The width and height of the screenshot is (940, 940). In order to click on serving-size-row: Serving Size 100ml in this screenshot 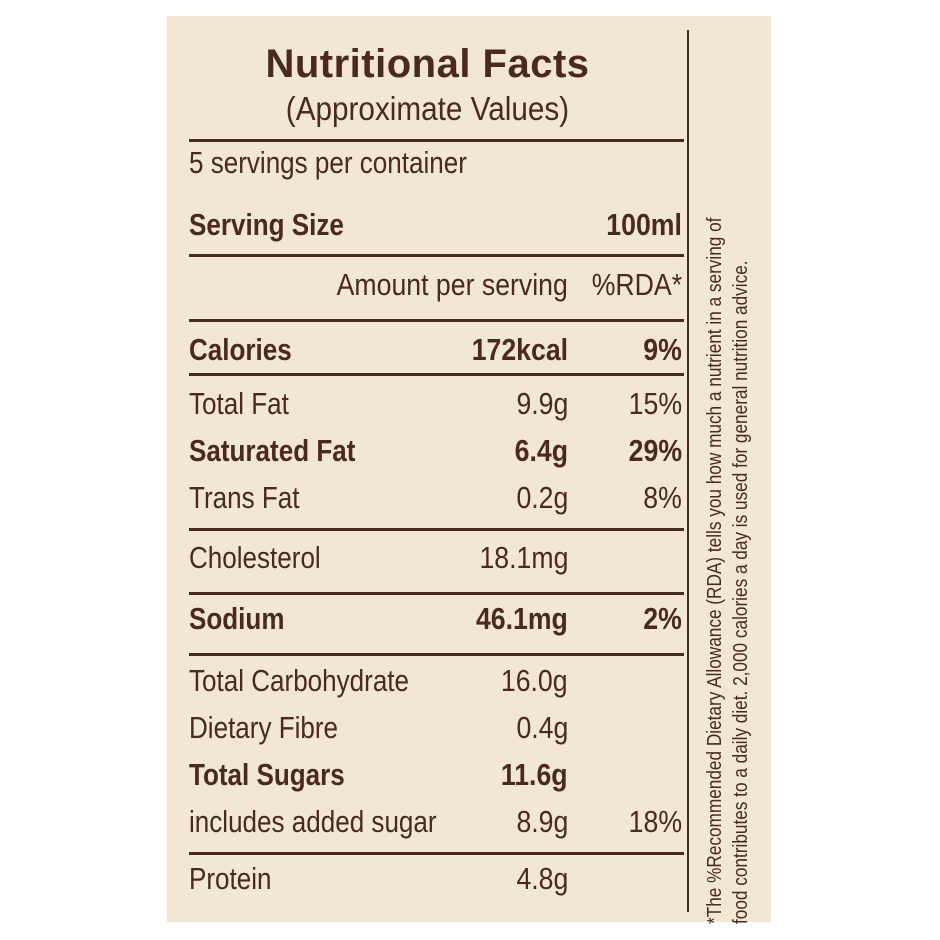, I will do `click(436, 227)`.